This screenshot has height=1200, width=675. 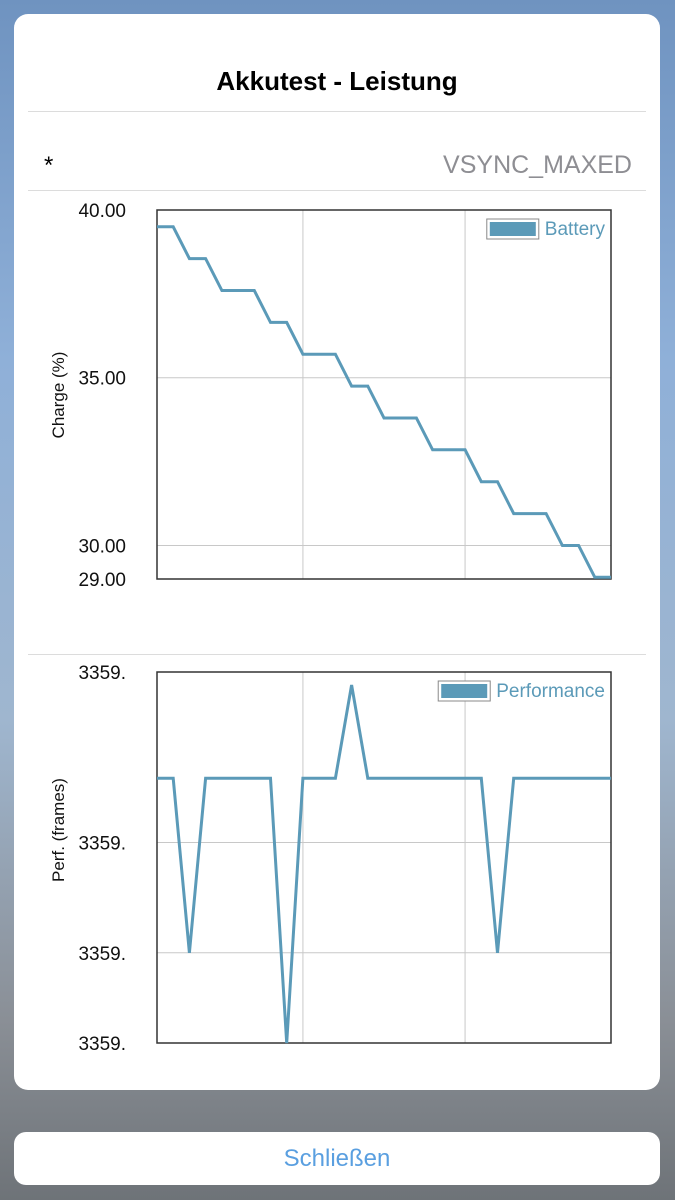 What do you see at coordinates (550, 691) in the screenshot?
I see `legend-label: Performance` at bounding box center [550, 691].